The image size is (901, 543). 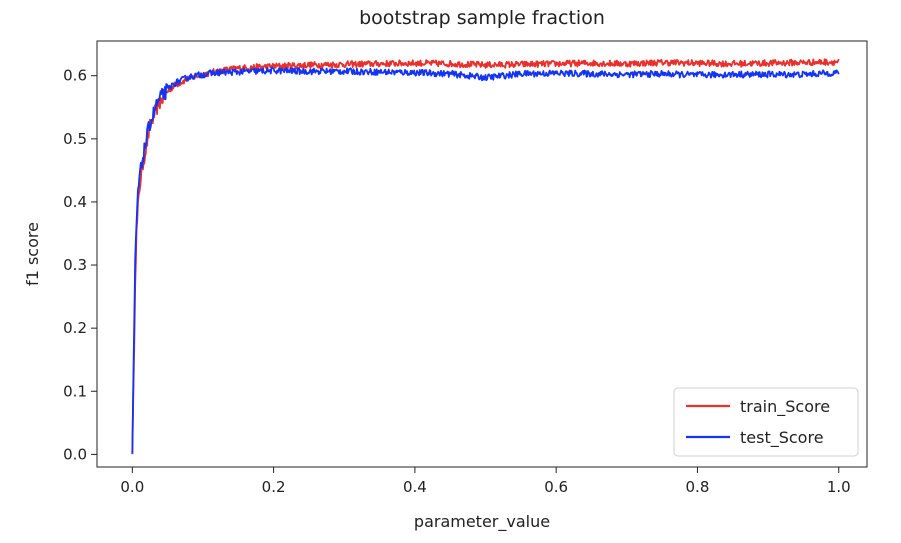 What do you see at coordinates (75, 328) in the screenshot?
I see `y-tick-label: 0.2` at bounding box center [75, 328].